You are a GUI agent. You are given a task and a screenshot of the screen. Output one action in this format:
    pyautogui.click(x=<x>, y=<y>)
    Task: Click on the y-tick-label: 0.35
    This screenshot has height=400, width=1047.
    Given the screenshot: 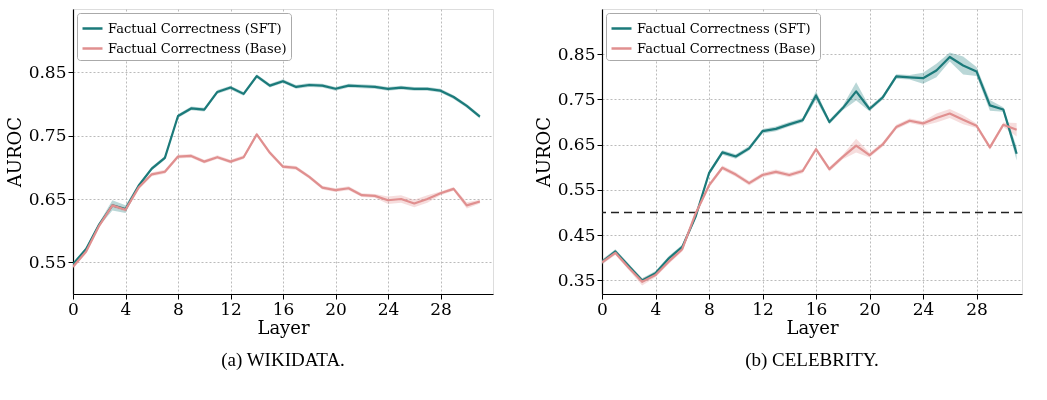 What is the action you would take?
    pyautogui.click(x=576, y=279)
    